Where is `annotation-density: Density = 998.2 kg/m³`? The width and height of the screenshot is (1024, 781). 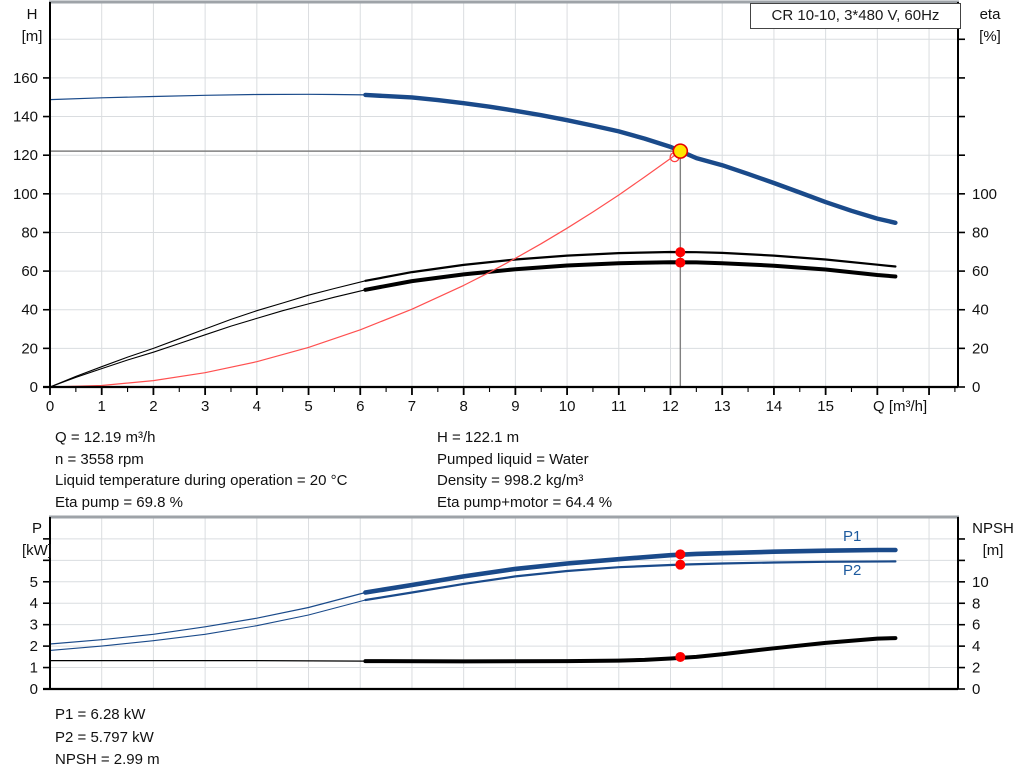
annotation-density: Density = 998.2 kg/m³ is located at coordinates (510, 481).